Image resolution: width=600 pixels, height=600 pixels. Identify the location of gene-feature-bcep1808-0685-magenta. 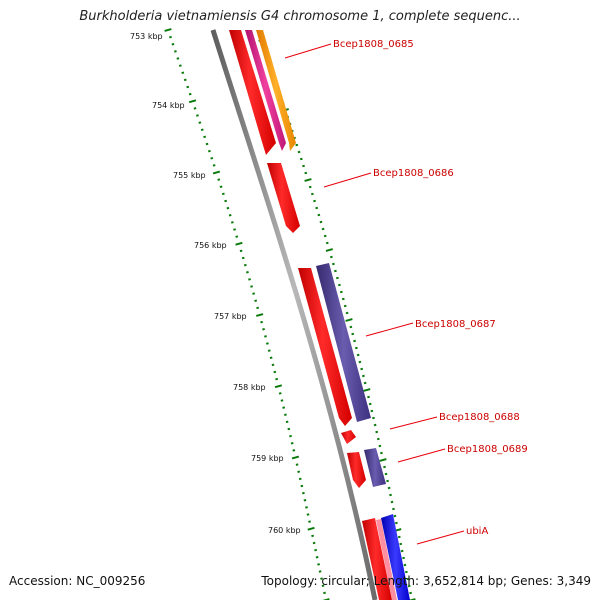
(265, 90).